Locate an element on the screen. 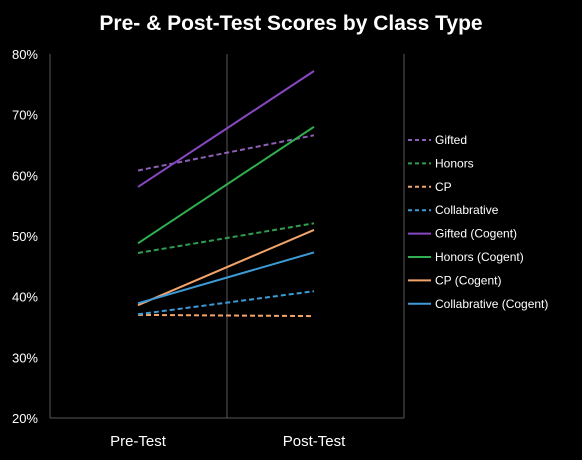 Image resolution: width=582 pixels, height=460 pixels. y-tick-label: 60% is located at coordinates (25, 175).